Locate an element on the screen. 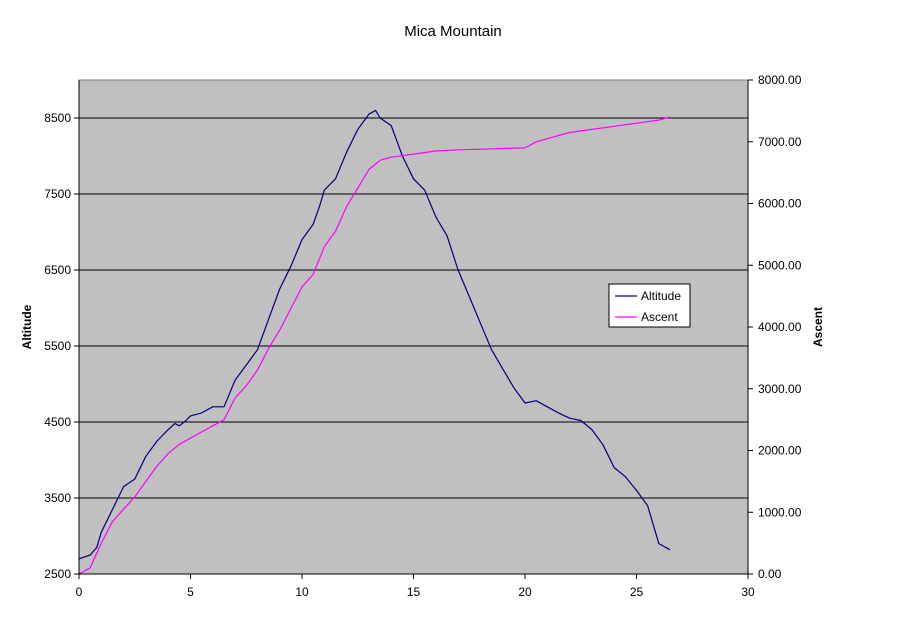  legend-label-ascent: Ascent is located at coordinates (659, 317).